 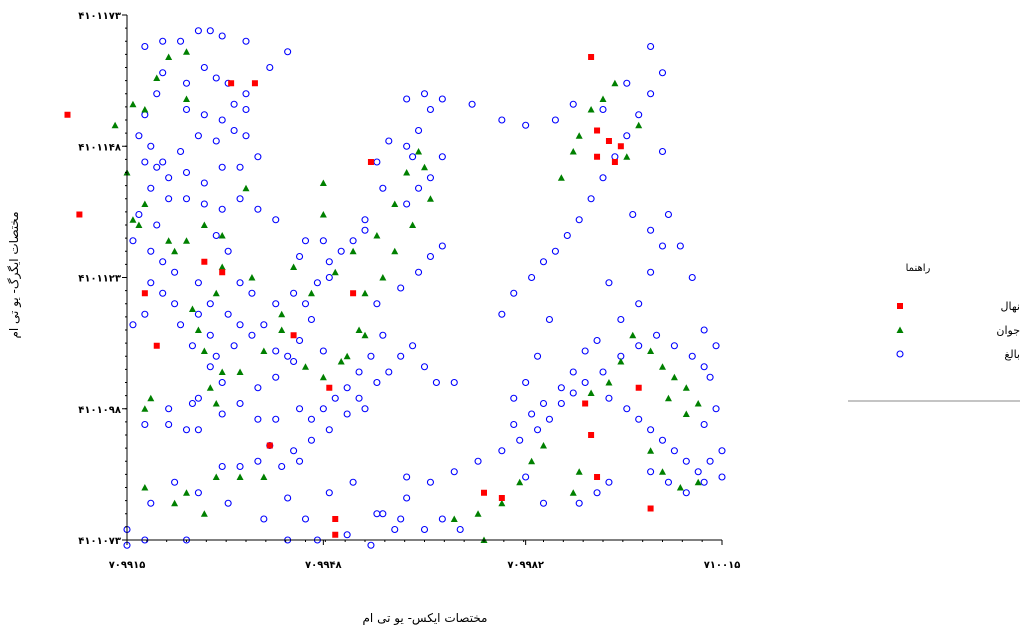 What do you see at coordinates (323, 565) in the screenshot?
I see `x-tick-label: ۷۰۹۹۴۸` at bounding box center [323, 565].